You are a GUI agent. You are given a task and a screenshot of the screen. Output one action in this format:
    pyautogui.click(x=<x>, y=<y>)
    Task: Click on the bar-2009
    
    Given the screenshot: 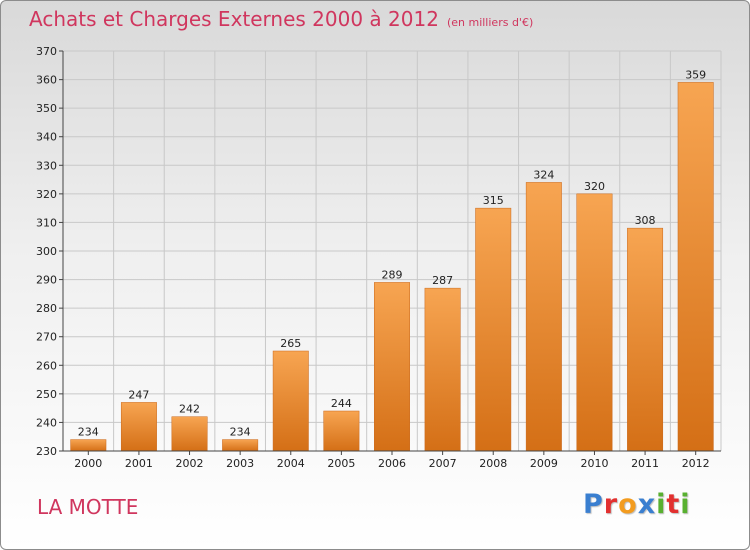 What is the action you would take?
    pyautogui.click(x=543, y=317)
    